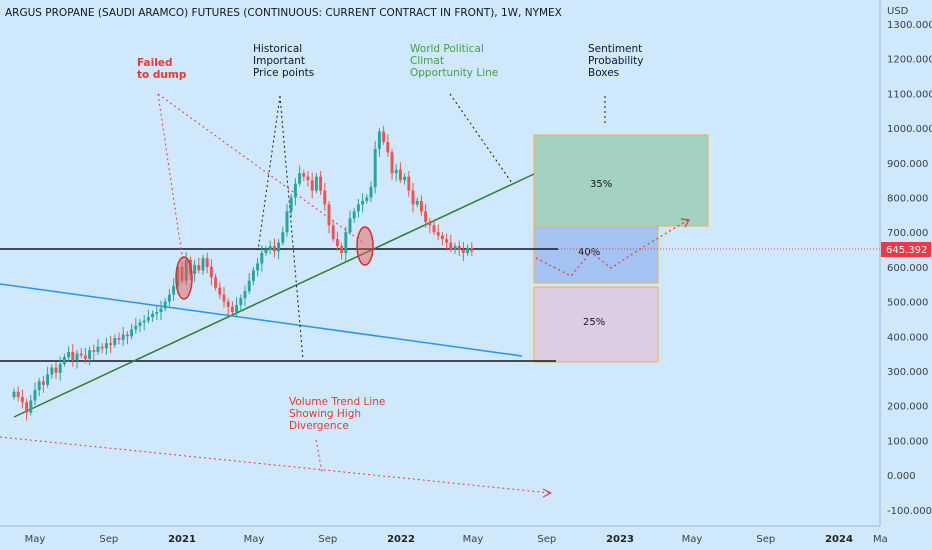 The width and height of the screenshot is (932, 550). Describe the element at coordinates (401, 539) in the screenshot. I see `x-tick-label: 2022` at that location.